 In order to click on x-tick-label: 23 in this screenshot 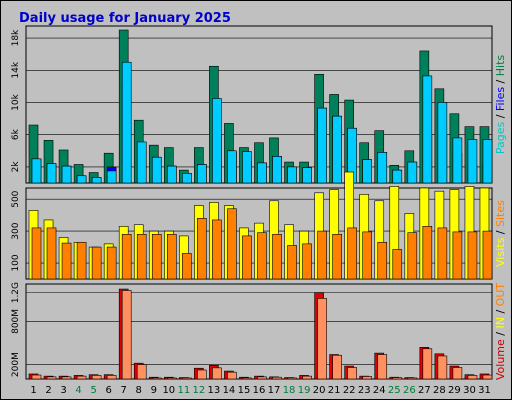, I will do `click(364, 390)`.